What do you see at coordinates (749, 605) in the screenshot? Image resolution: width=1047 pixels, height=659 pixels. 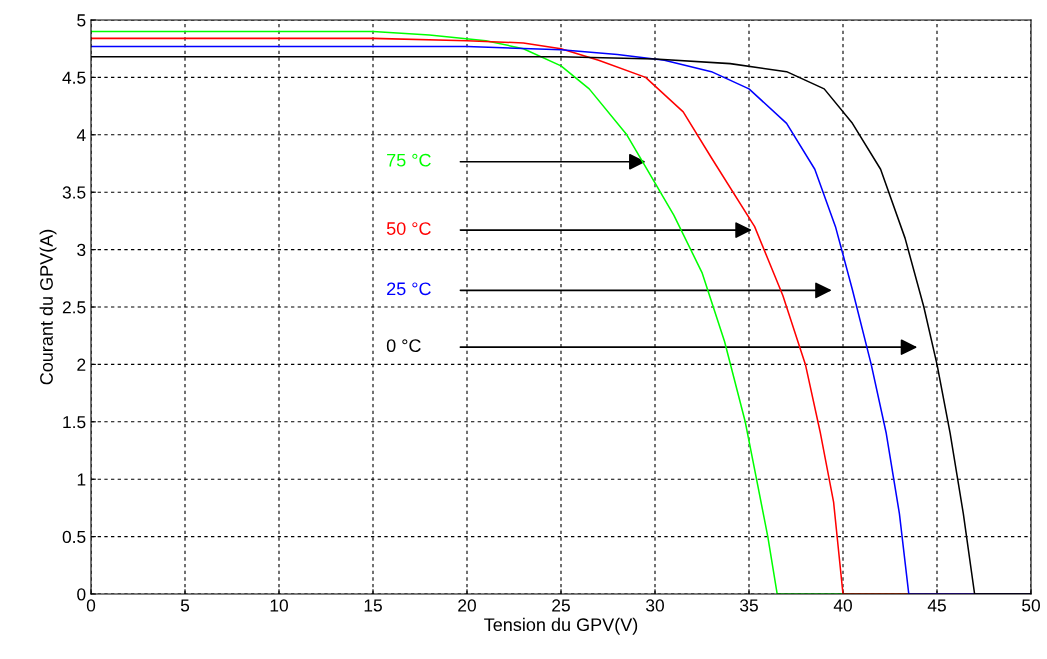 I see `x-tick-label: 35` at bounding box center [749, 605].